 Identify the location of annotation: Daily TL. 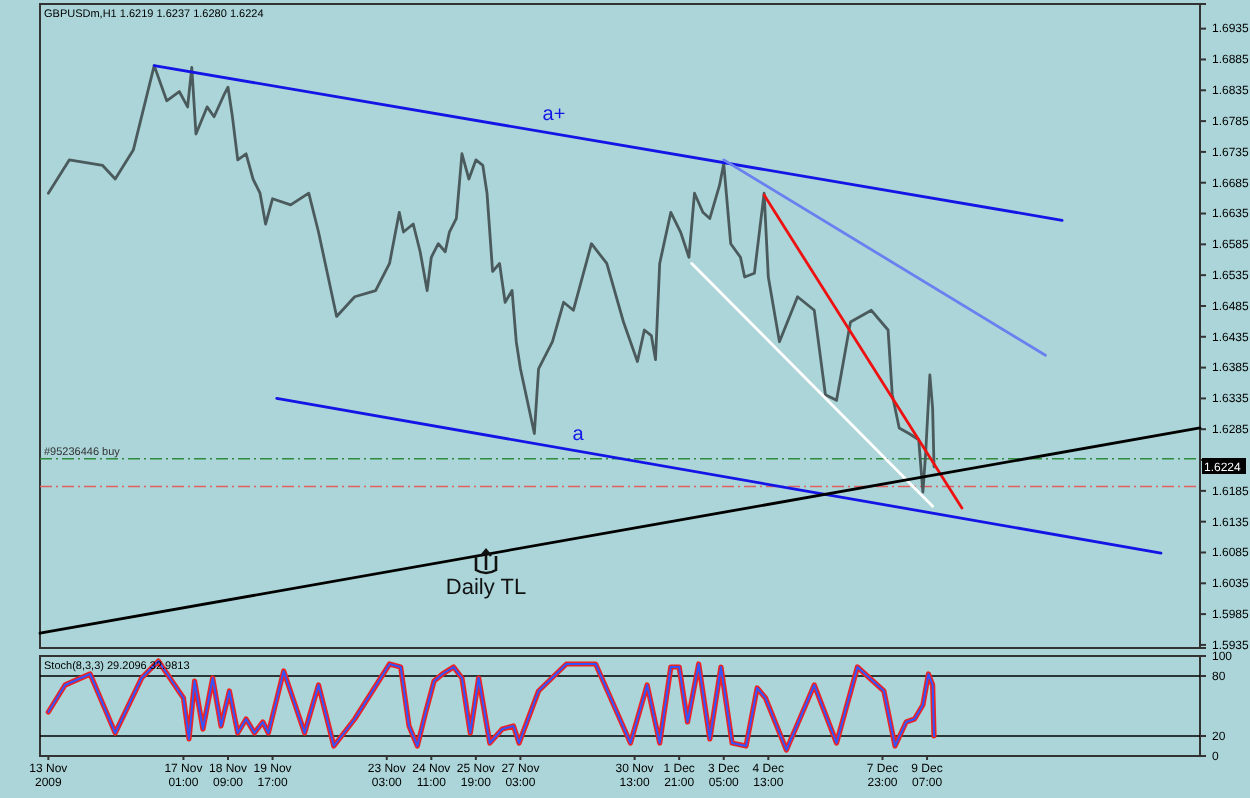
(486, 588).